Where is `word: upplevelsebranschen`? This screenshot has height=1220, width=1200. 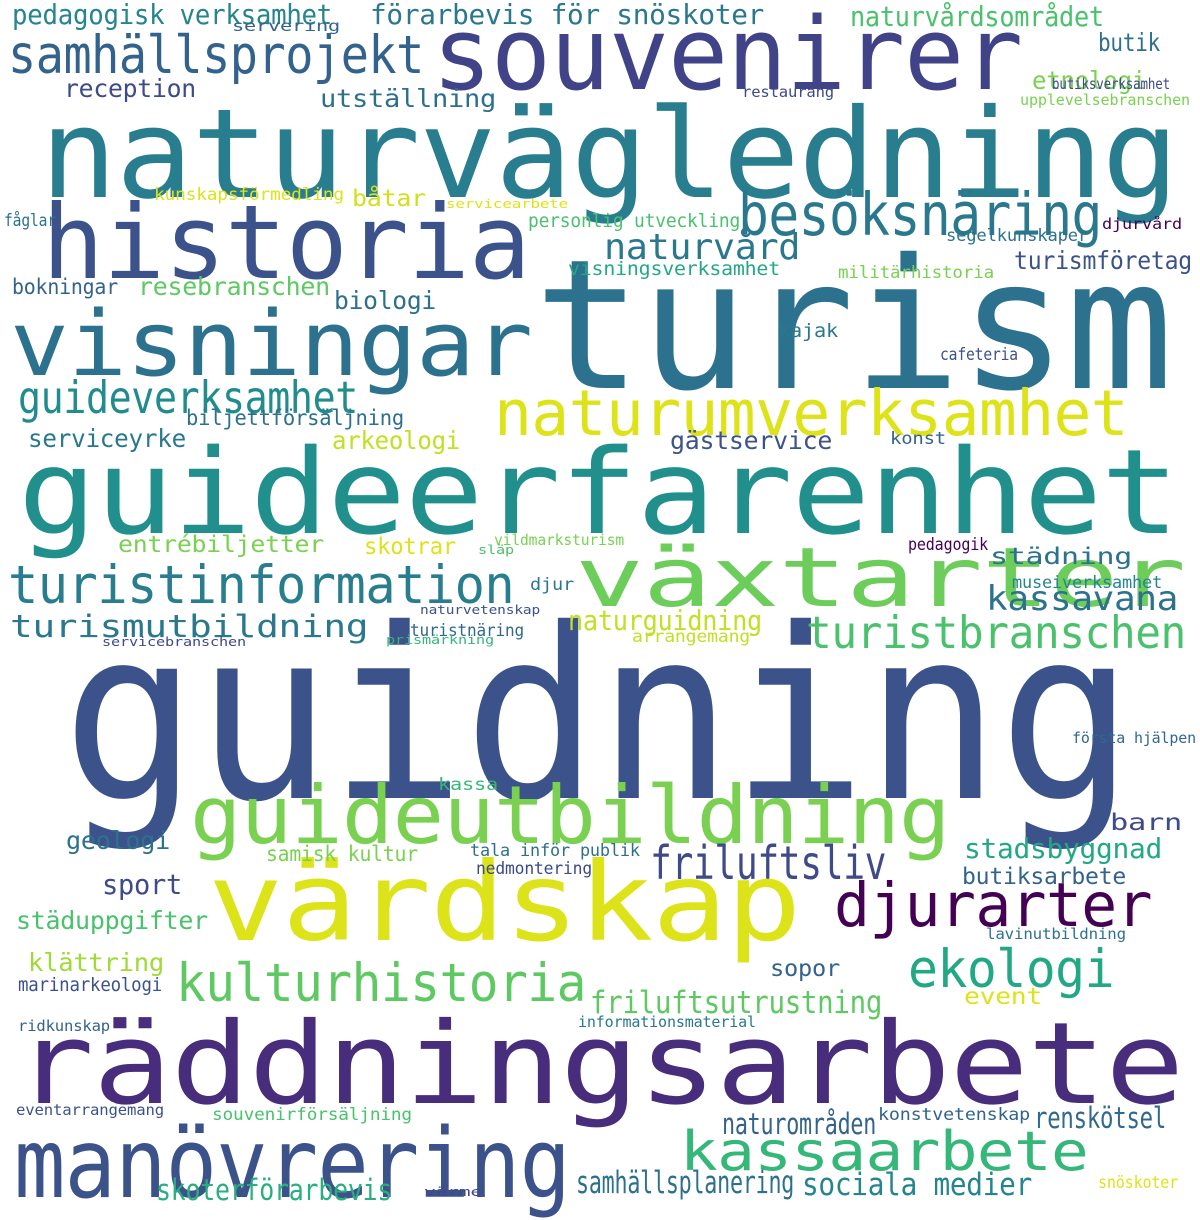
word: upplevelsebranschen is located at coordinates (1105, 100).